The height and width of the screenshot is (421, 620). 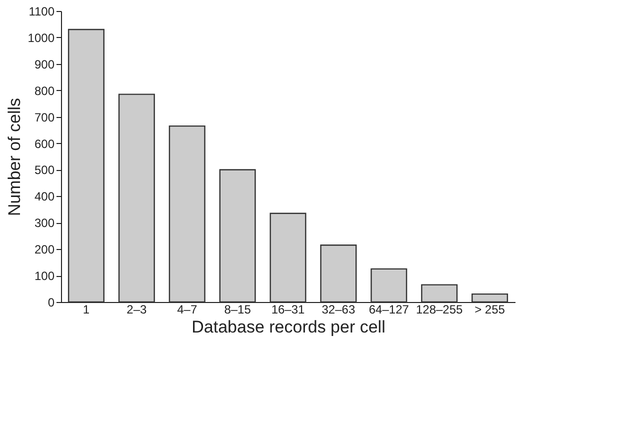 What do you see at coordinates (389, 309) in the screenshot?
I see `x-tick-label: 64–127` at bounding box center [389, 309].